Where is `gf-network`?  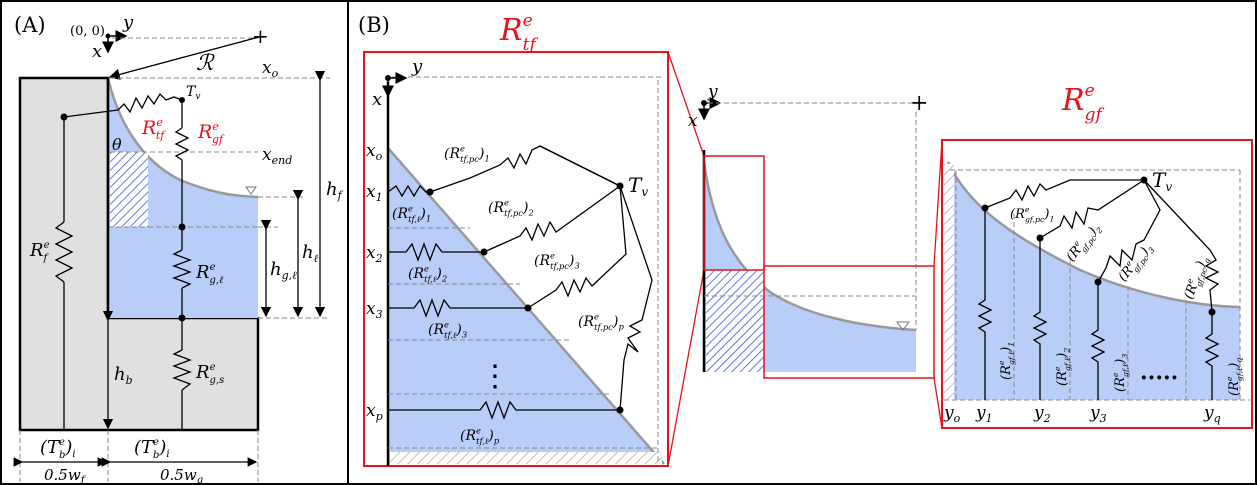 gf-network is located at coordinates (1098, 289).